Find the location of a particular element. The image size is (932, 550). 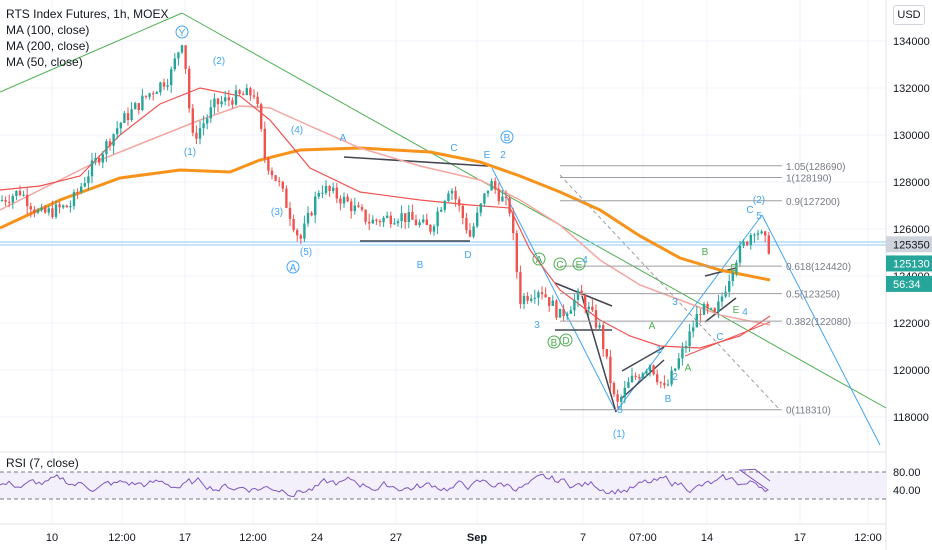

time-tick: 24 is located at coordinates (317, 538).